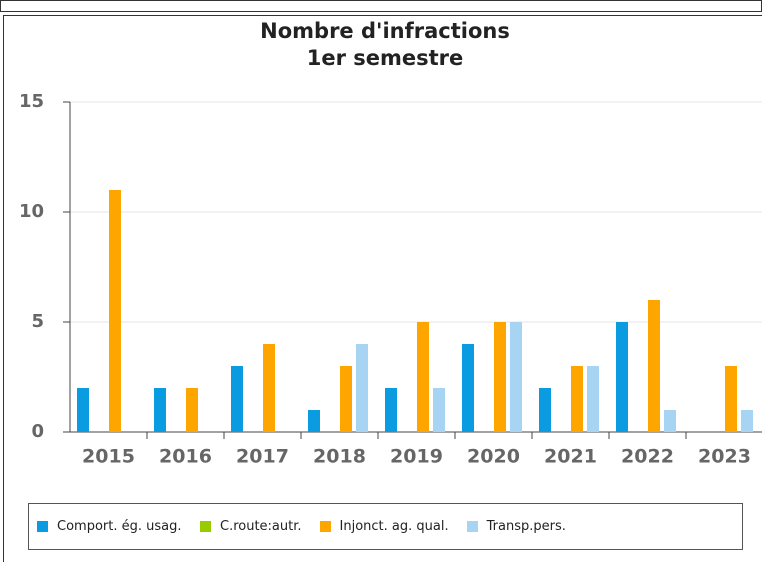  I want to click on x-tick-label: 2019, so click(416, 457).